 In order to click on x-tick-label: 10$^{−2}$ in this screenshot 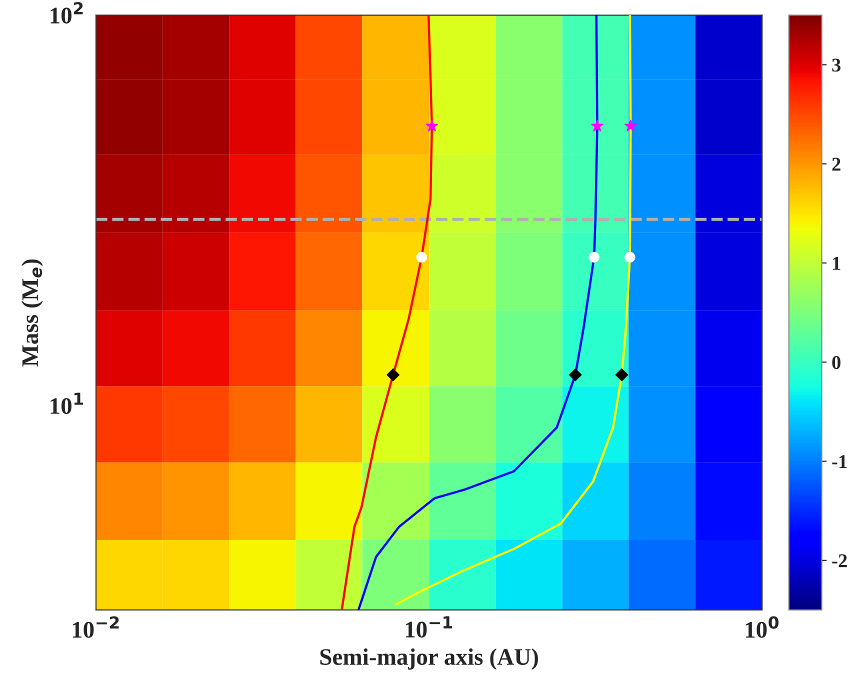, I will do `click(95, 627)`.